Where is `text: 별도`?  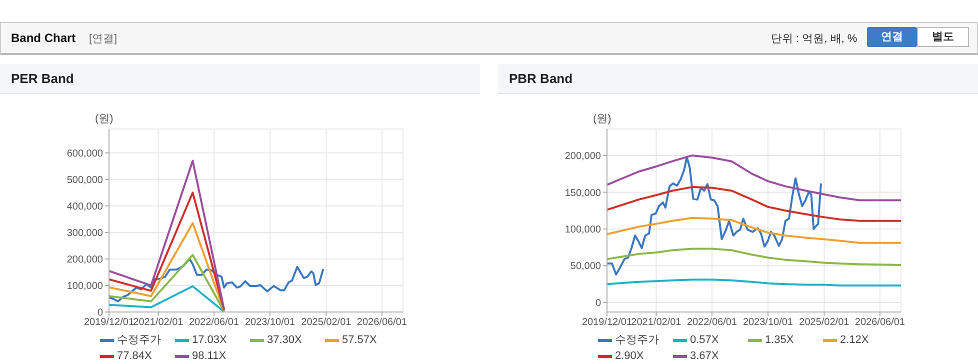 text: 별도 is located at coordinates (943, 37).